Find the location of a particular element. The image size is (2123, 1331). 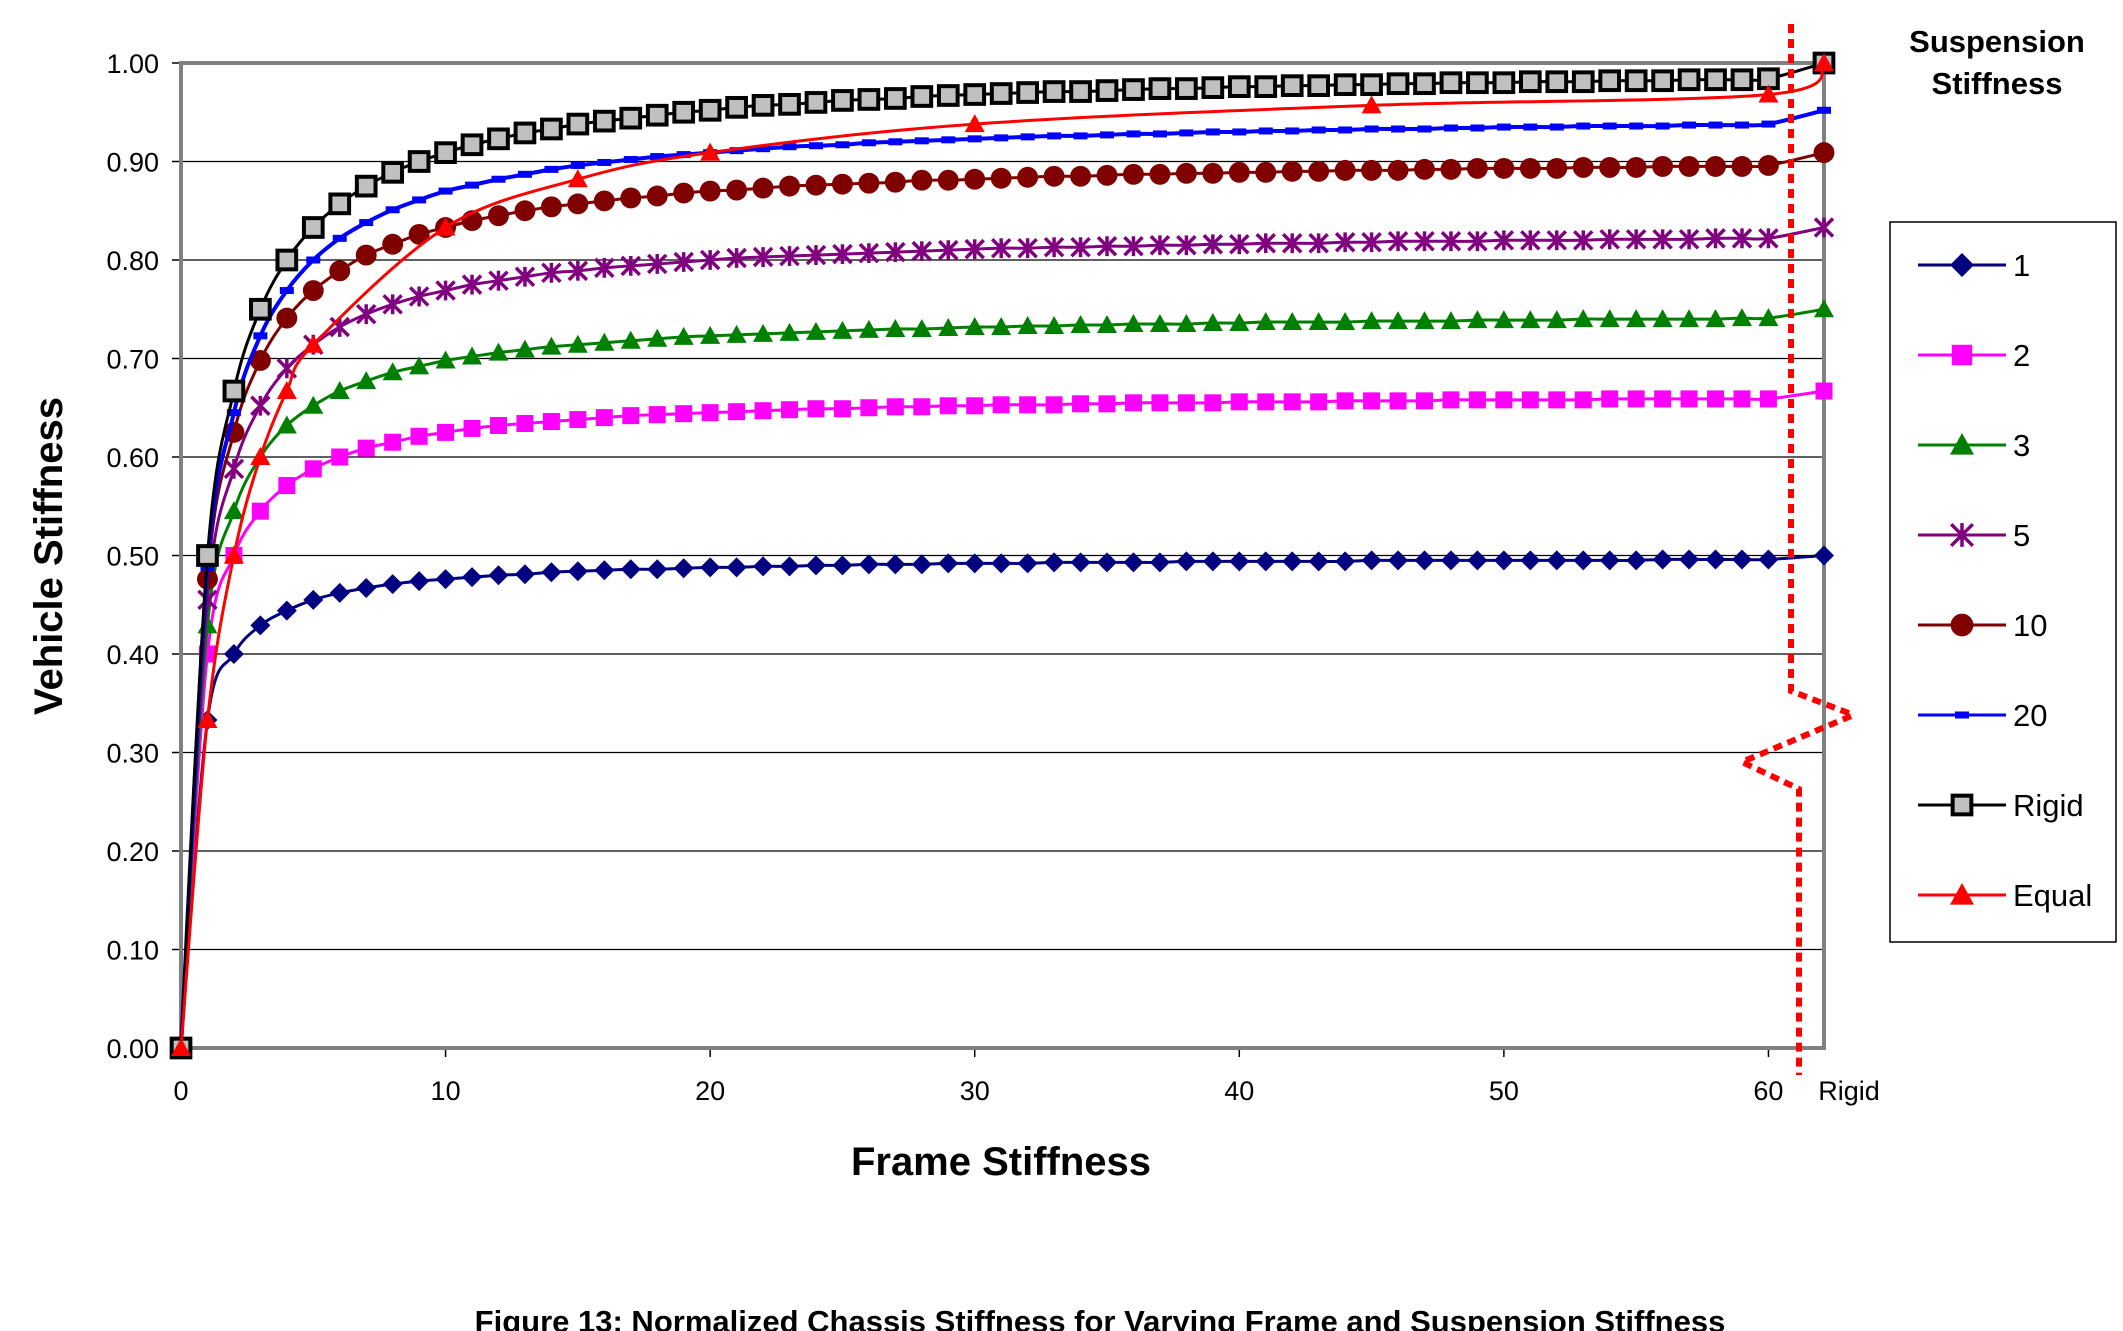

legend-label: 2 is located at coordinates (2021, 355).